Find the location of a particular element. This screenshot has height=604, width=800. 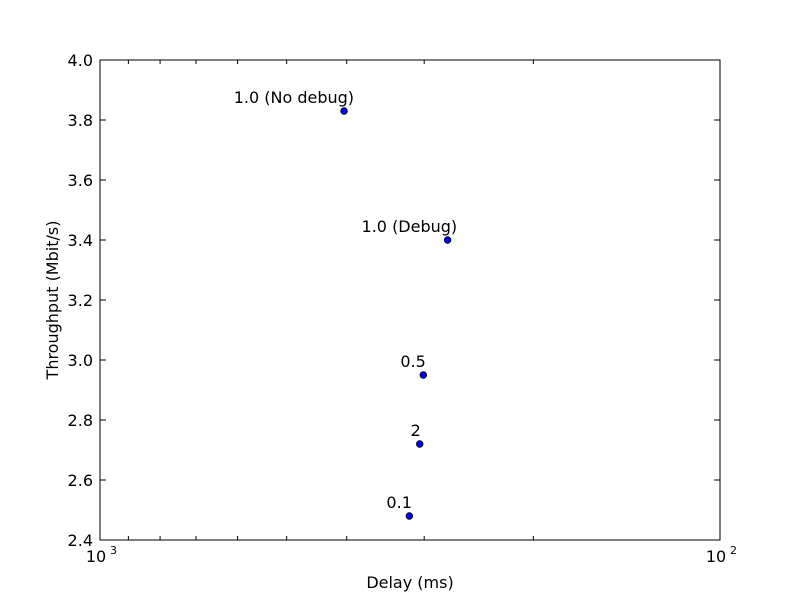

points-layer is located at coordinates (396, 313).